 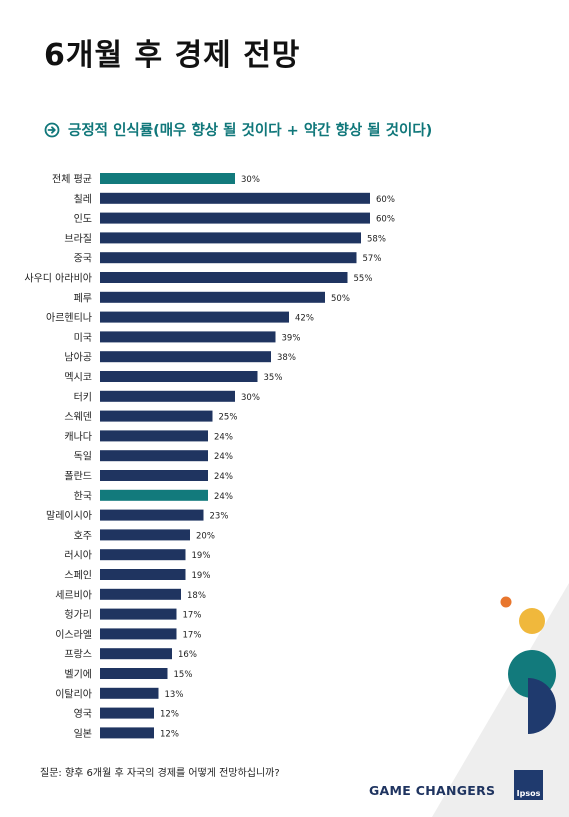 I want to click on decor-gray-panel, so click(x=500, y=700).